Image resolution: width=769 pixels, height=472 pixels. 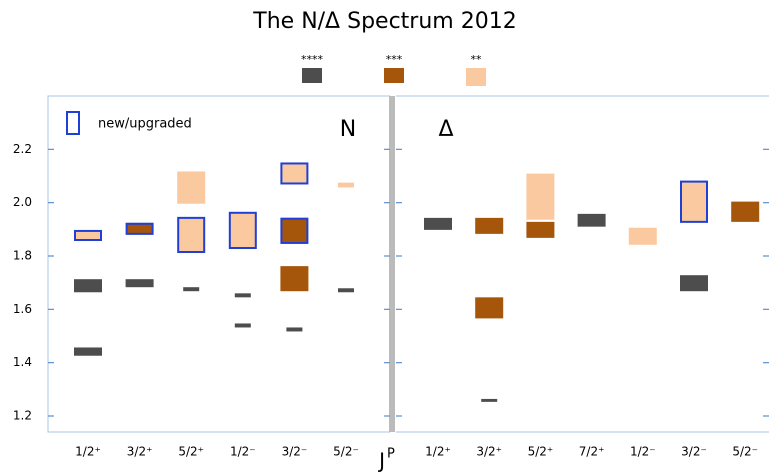 I want to click on y-tick-label: 1.8, so click(x=22, y=256).